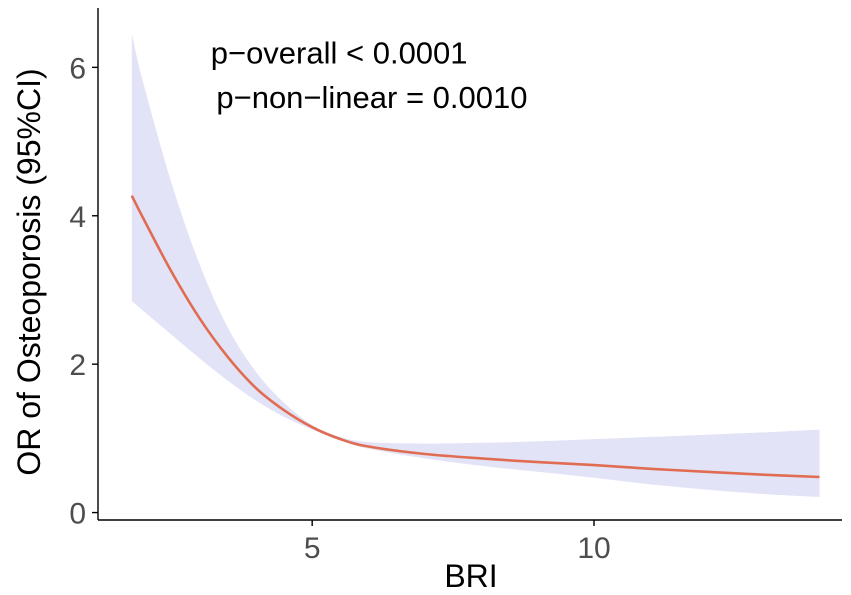 The image size is (851, 595). What do you see at coordinates (77, 68) in the screenshot?
I see `y-tick-label: 6` at bounding box center [77, 68].